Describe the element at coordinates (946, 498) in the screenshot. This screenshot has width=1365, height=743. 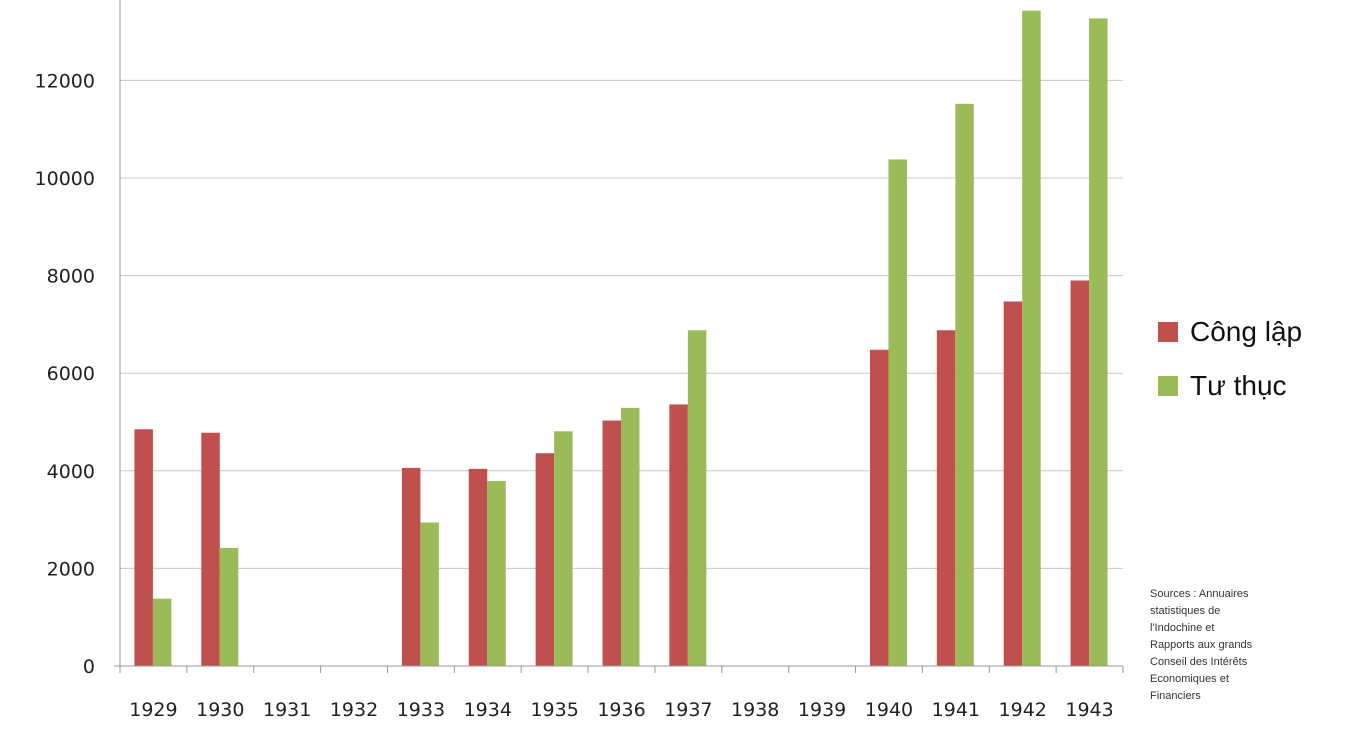
I see `bar-cong-lap-1941` at that location.